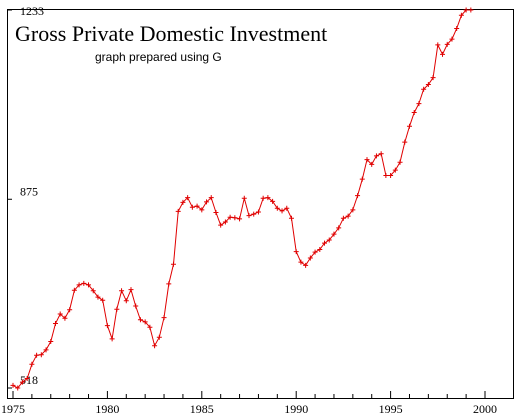 This screenshot has height=419, width=520. I want to click on y-tick-label: 518, so click(29, 380).